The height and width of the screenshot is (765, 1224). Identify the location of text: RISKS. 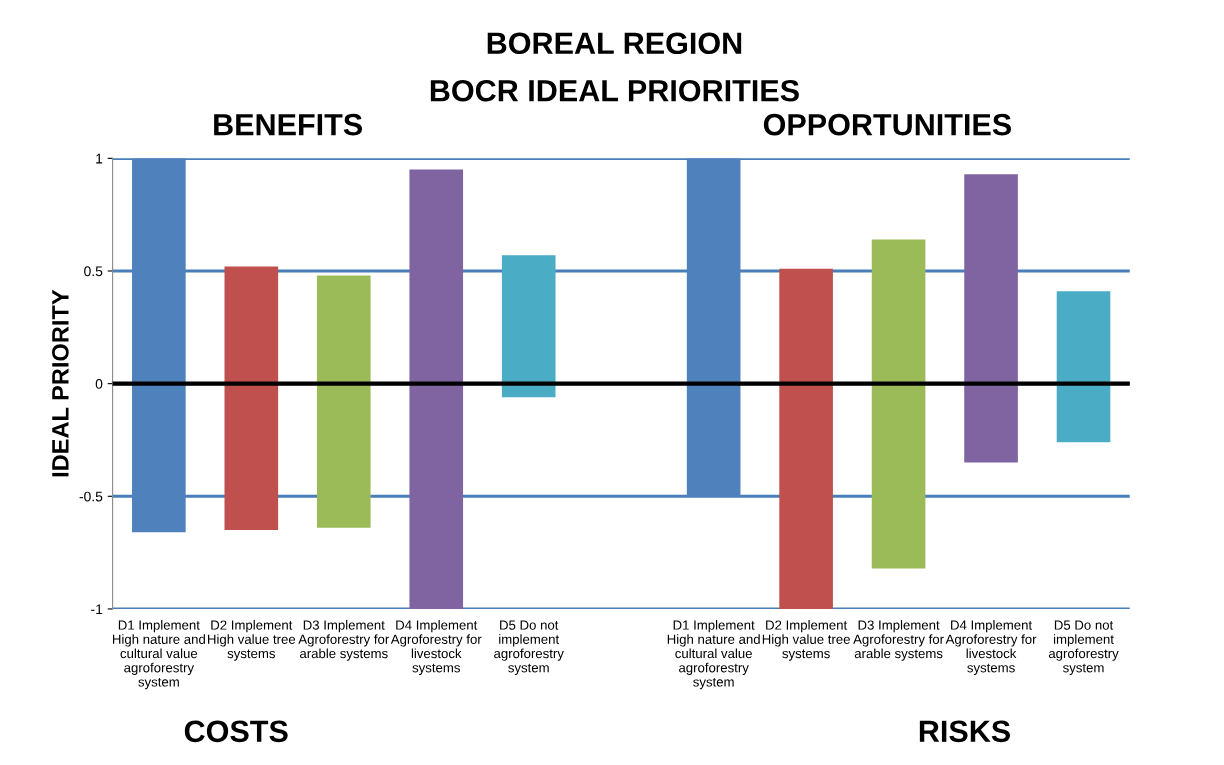
(965, 731).